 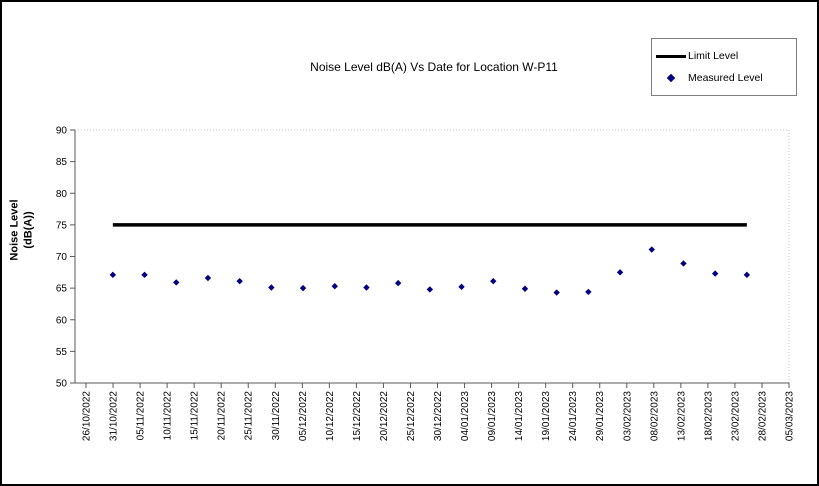 I want to click on legend-row-limit: Limit Level, so click(x=724, y=56).